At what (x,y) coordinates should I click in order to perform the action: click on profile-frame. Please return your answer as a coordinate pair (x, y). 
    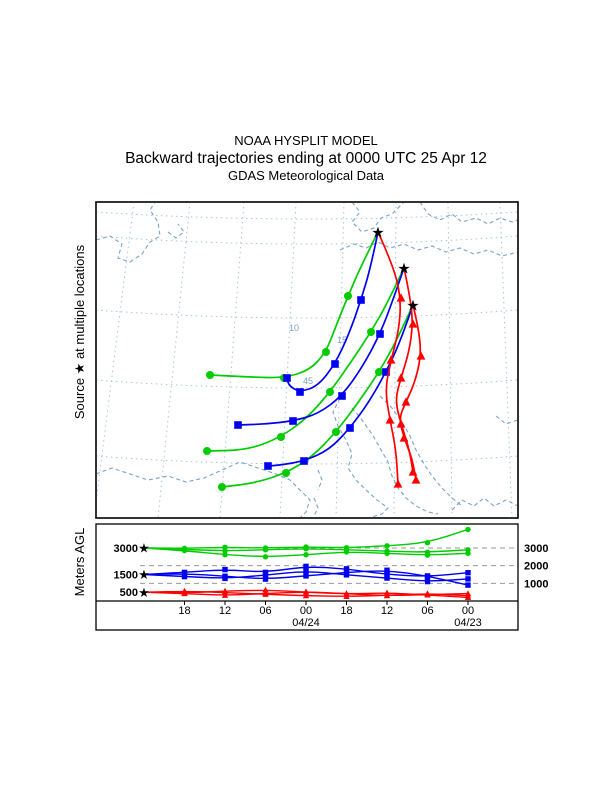
    Looking at the image, I should click on (307, 577).